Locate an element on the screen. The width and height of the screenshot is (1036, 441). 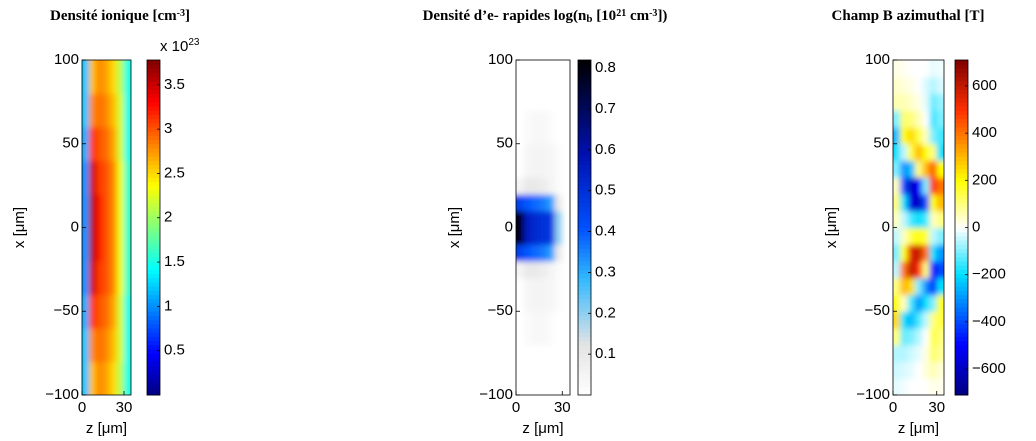
heatmap-cells is located at coordinates (543, 227).